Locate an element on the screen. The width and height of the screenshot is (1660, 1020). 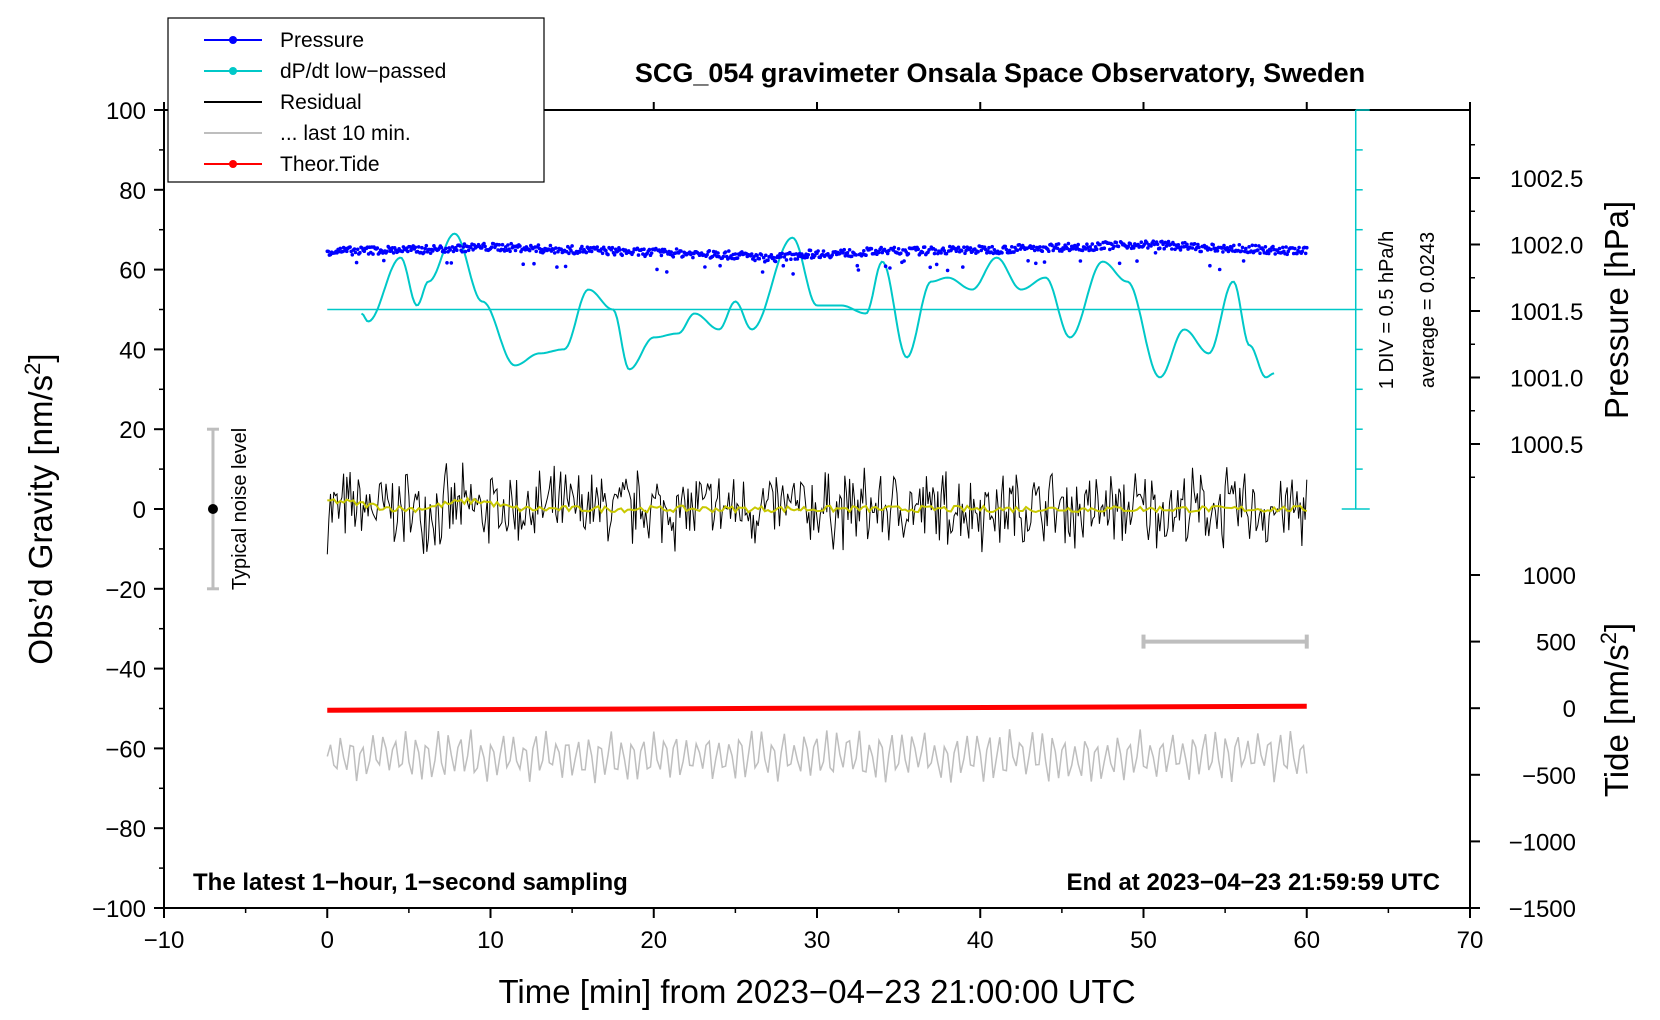
y-axis-left-label: Obs’d Gravity [nm/s2] is located at coordinates (39, 508).